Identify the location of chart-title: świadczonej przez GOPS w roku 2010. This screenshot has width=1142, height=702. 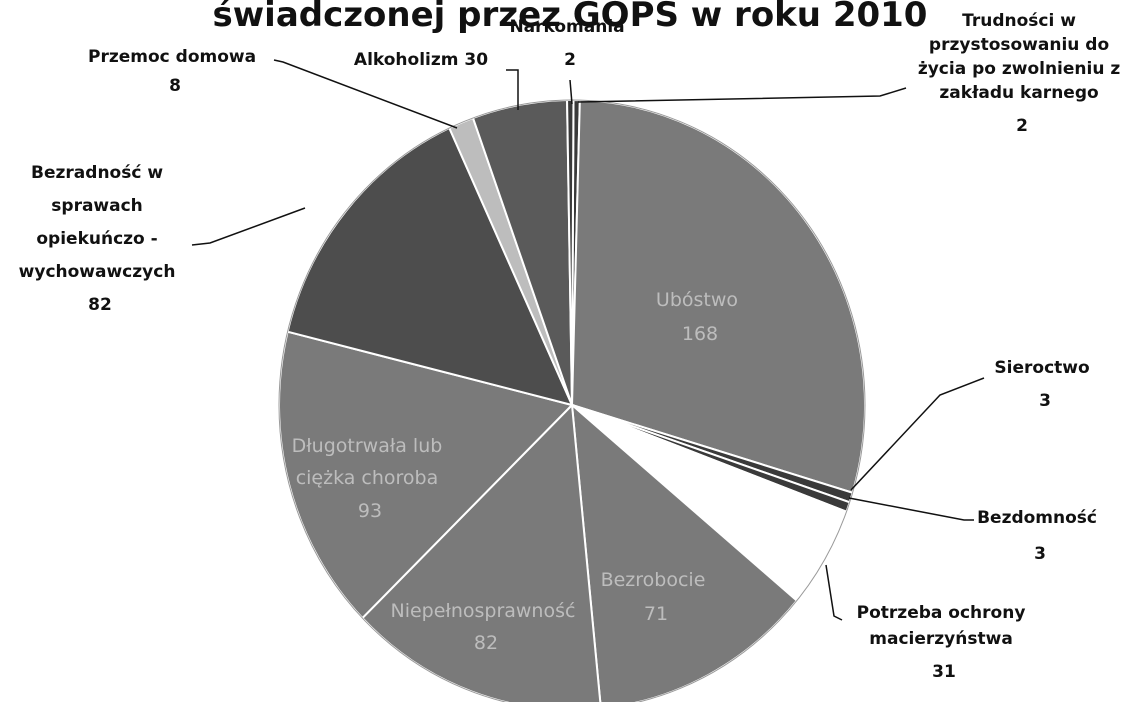
(570, 17).